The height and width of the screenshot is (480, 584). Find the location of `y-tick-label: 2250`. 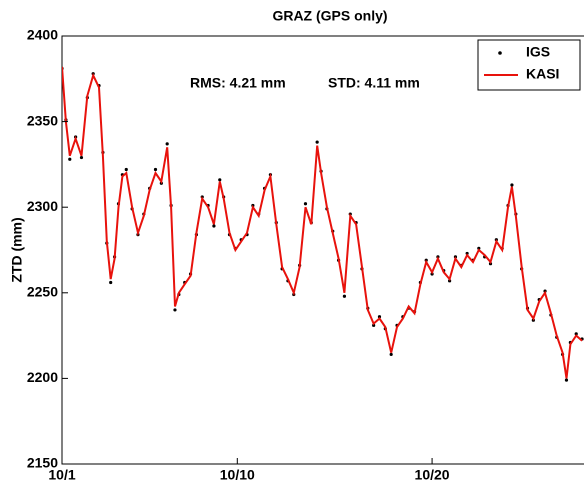

y-tick-label: 2250 is located at coordinates (42, 292).